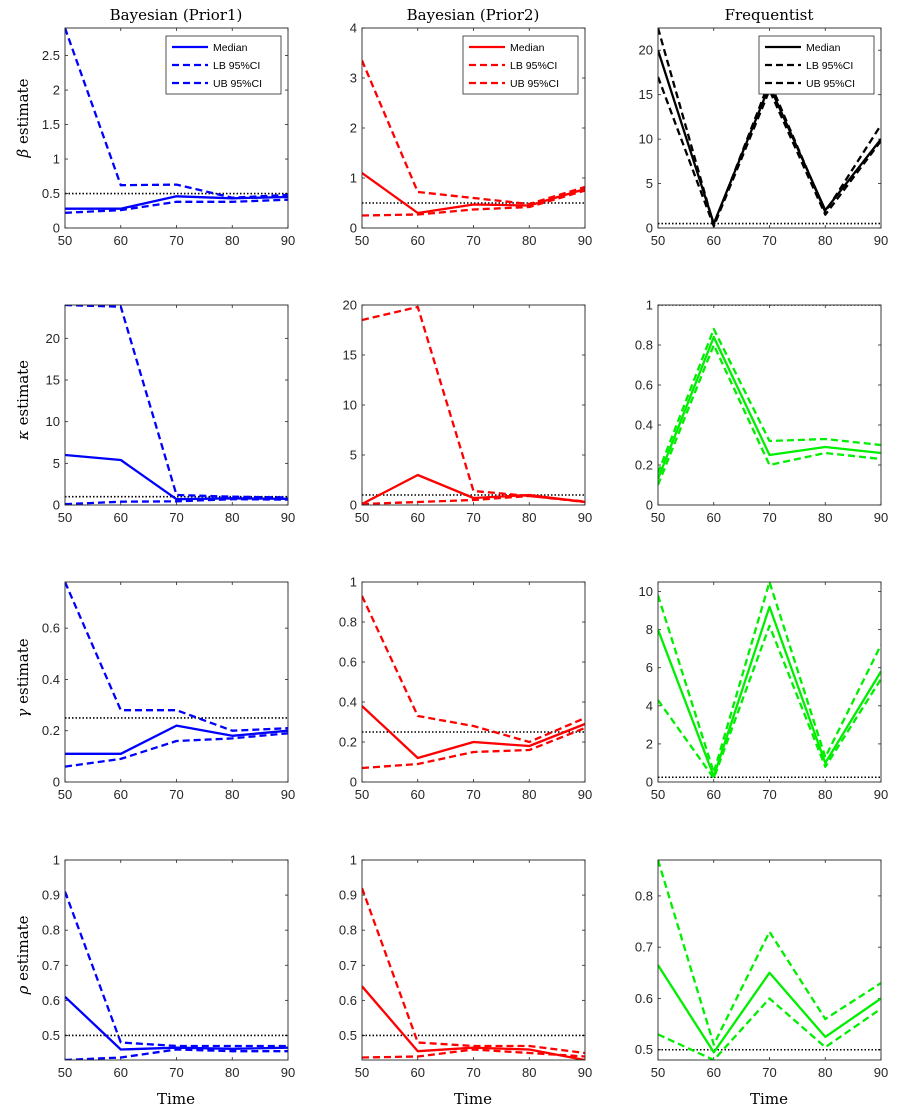 The height and width of the screenshot is (1117, 897). I want to click on panel-rho-freq: 50 60 70 80 90 0.5 0.6 0.7 0.8, so click(761, 969).